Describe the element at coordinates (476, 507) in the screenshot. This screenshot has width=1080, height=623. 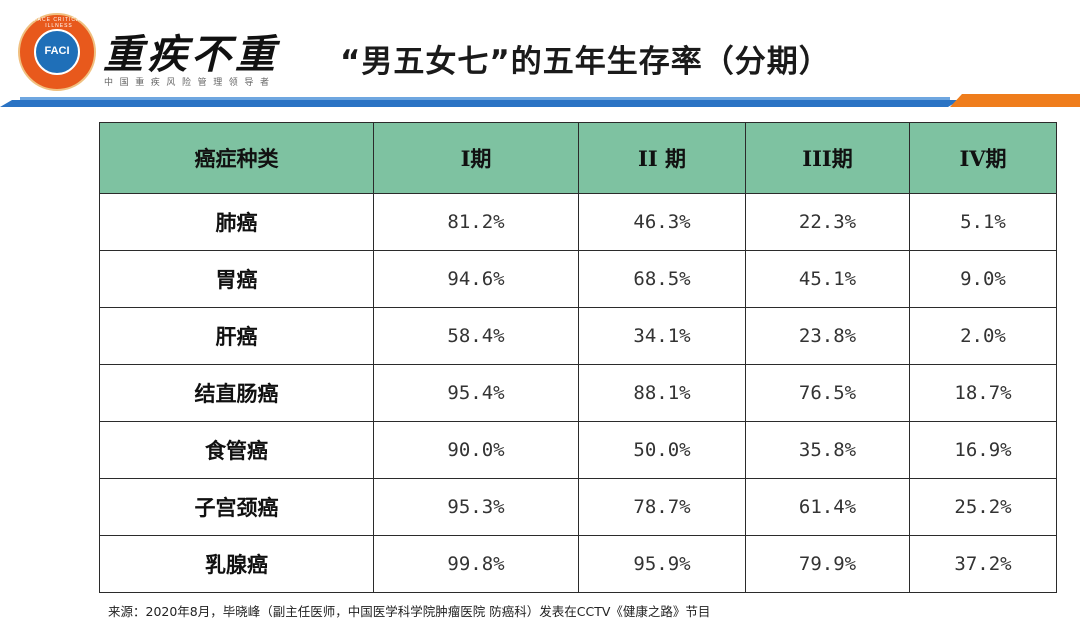
I see `rate-stage-1: 95.3%` at that location.